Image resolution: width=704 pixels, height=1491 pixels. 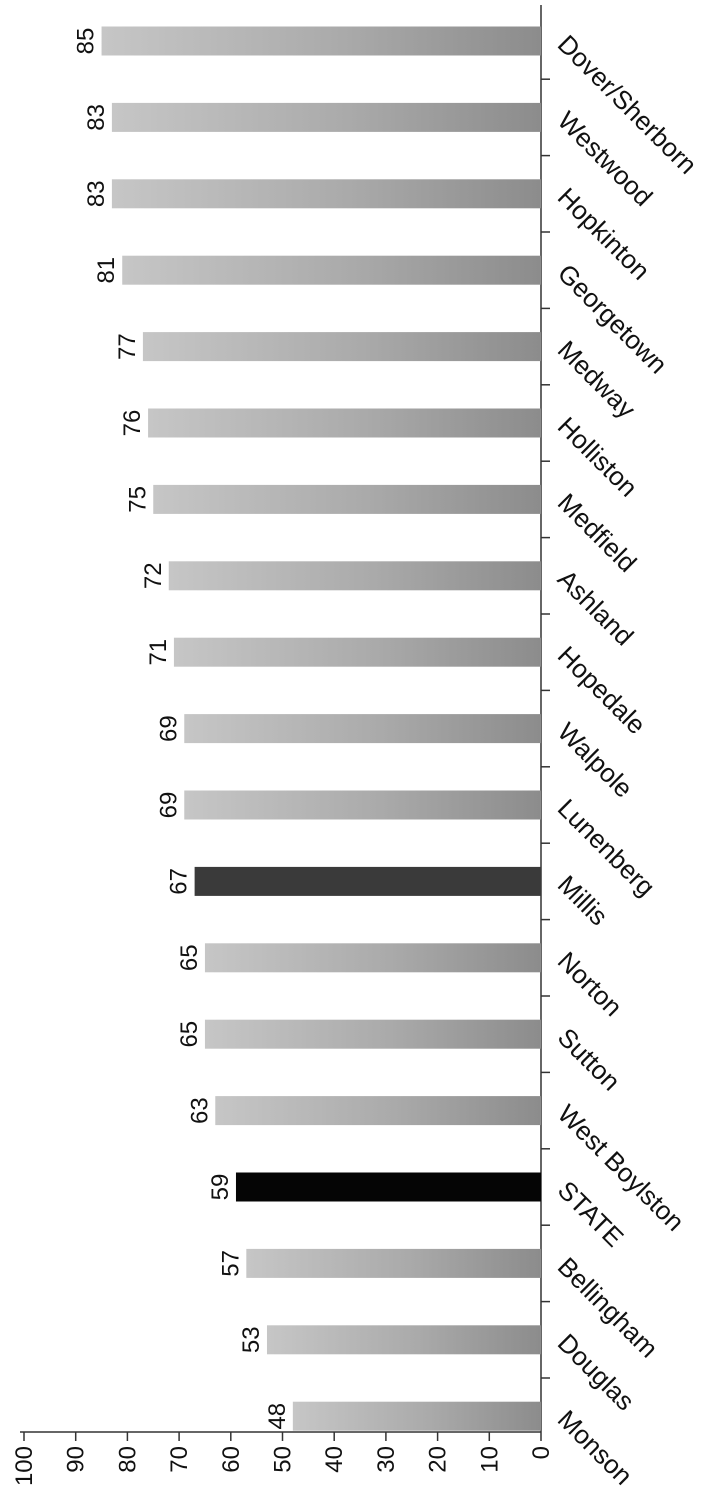 I want to click on data-label: 71, so click(x=158, y=652).